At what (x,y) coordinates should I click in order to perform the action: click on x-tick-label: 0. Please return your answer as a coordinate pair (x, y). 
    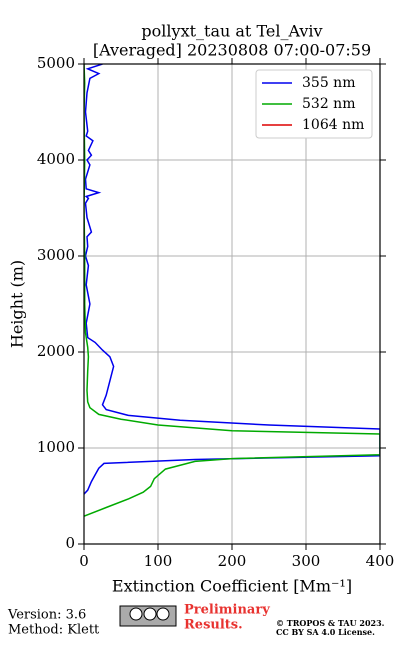
    Looking at the image, I should click on (84, 561).